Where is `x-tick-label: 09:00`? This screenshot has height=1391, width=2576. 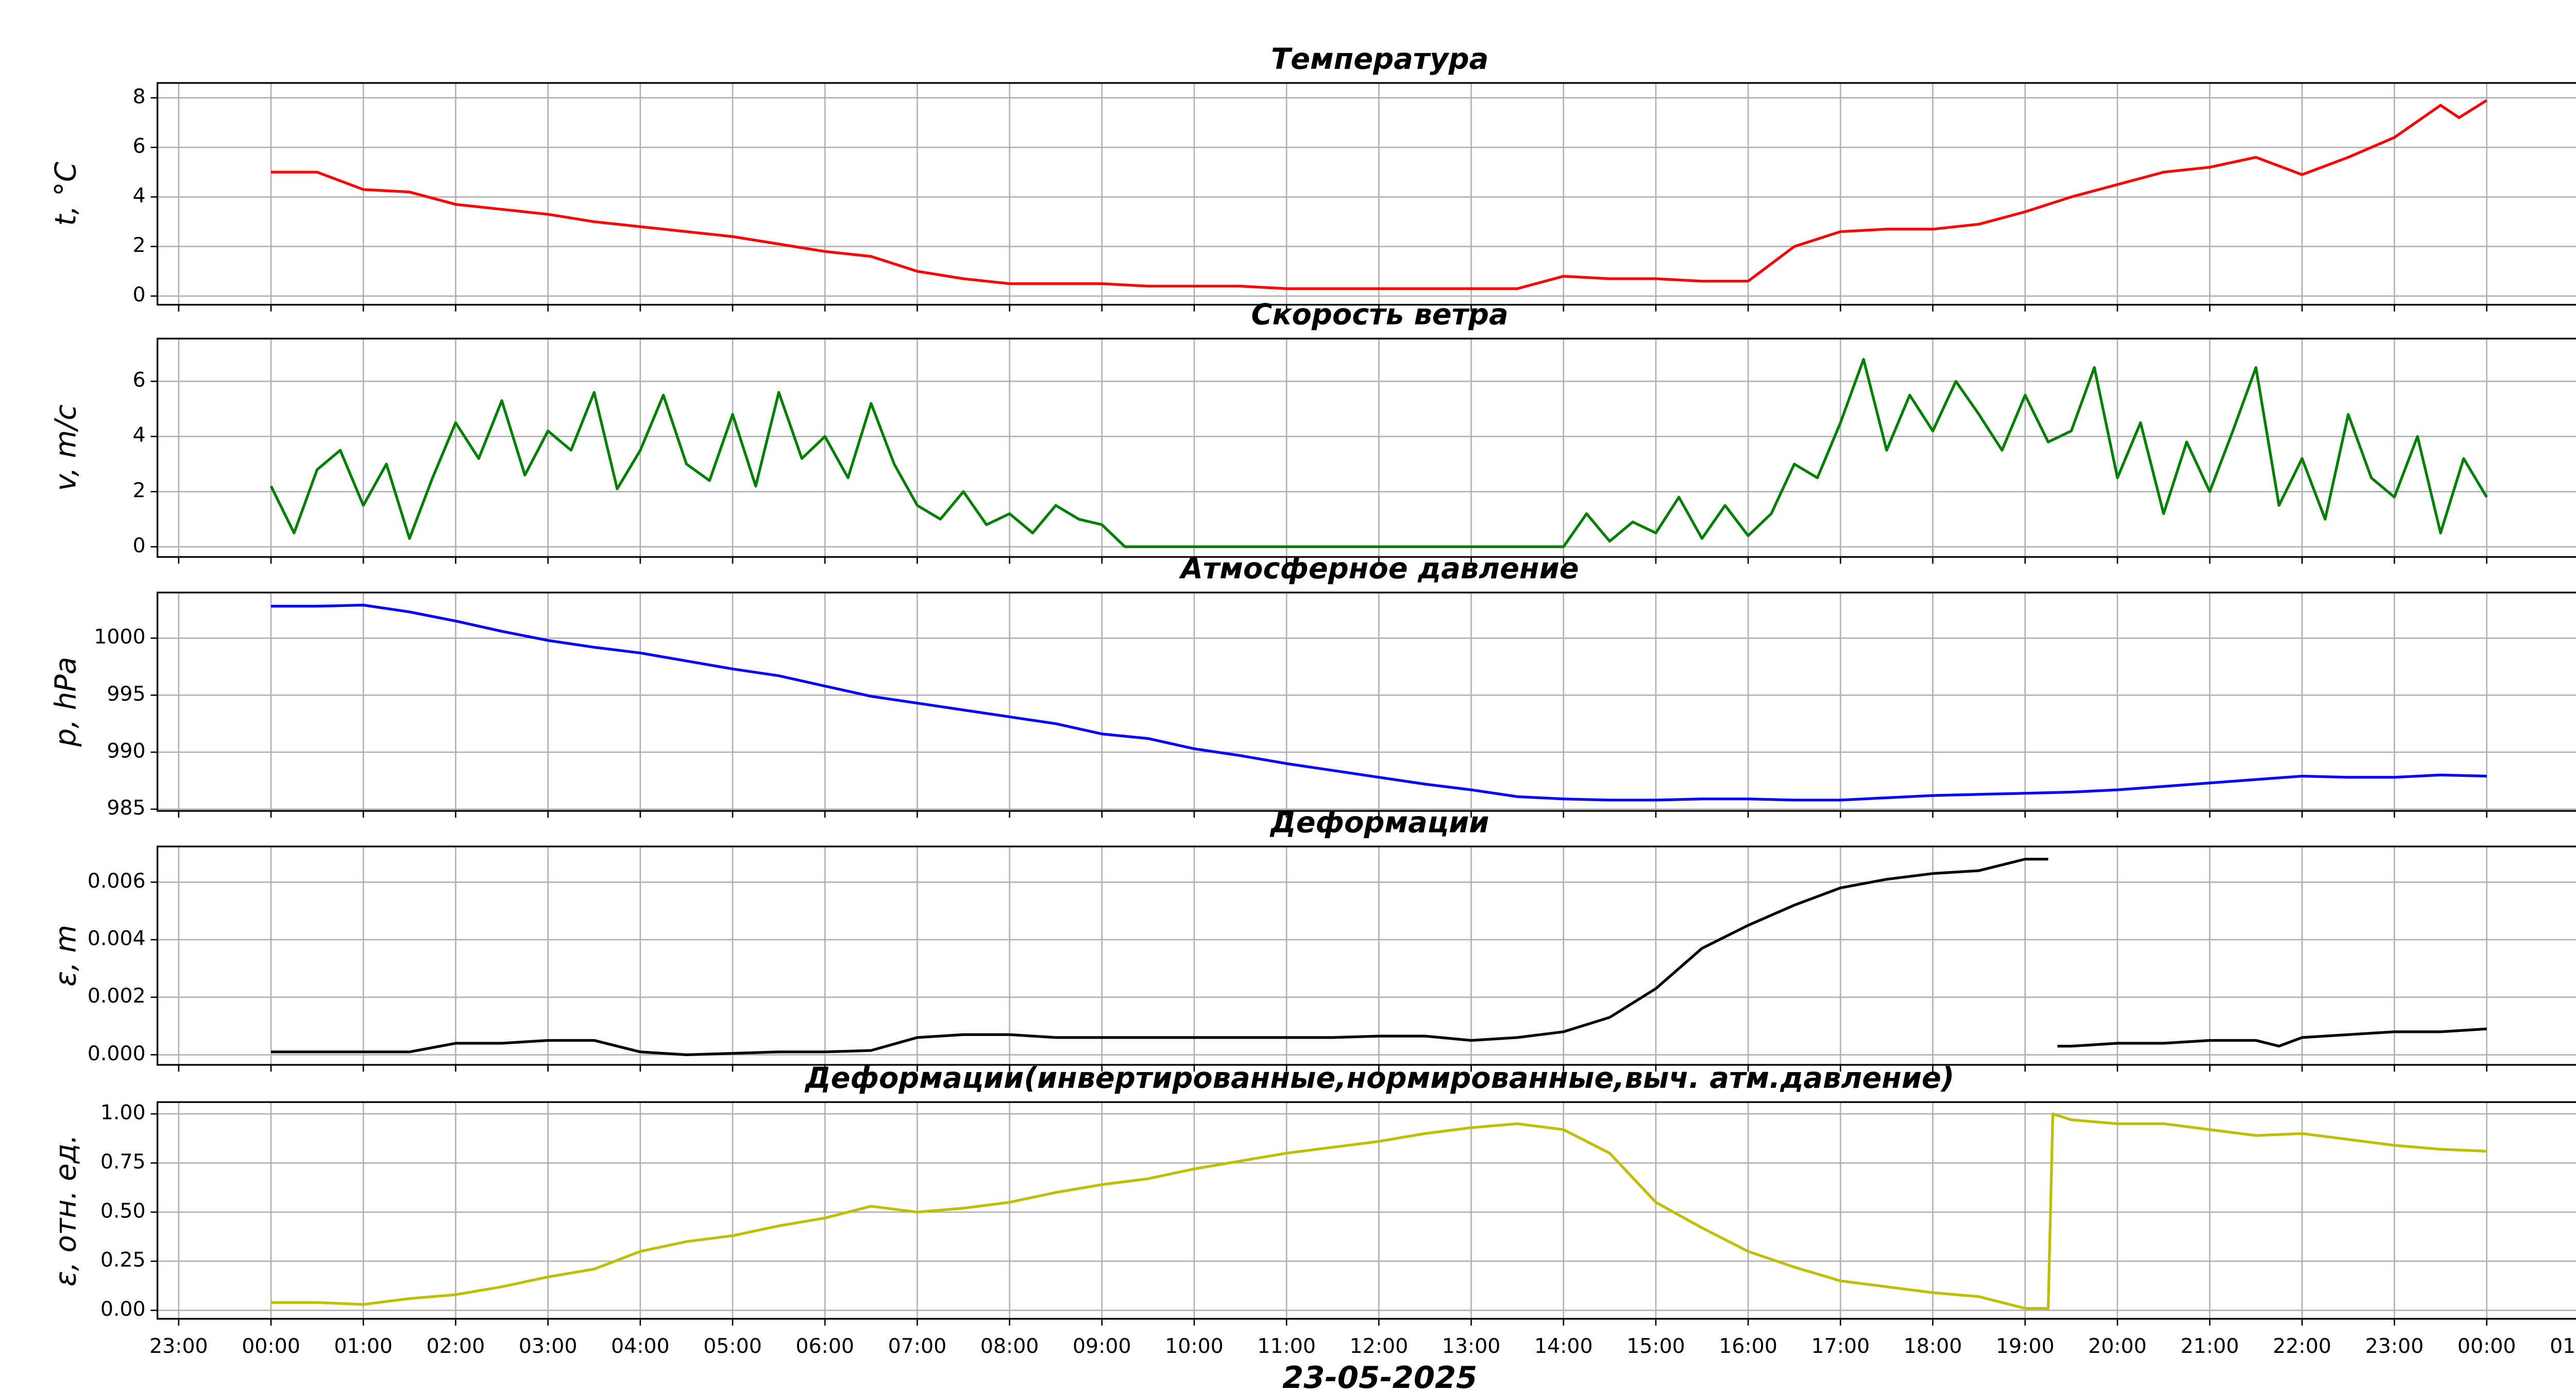 x-tick-label: 09:00 is located at coordinates (1102, 1346).